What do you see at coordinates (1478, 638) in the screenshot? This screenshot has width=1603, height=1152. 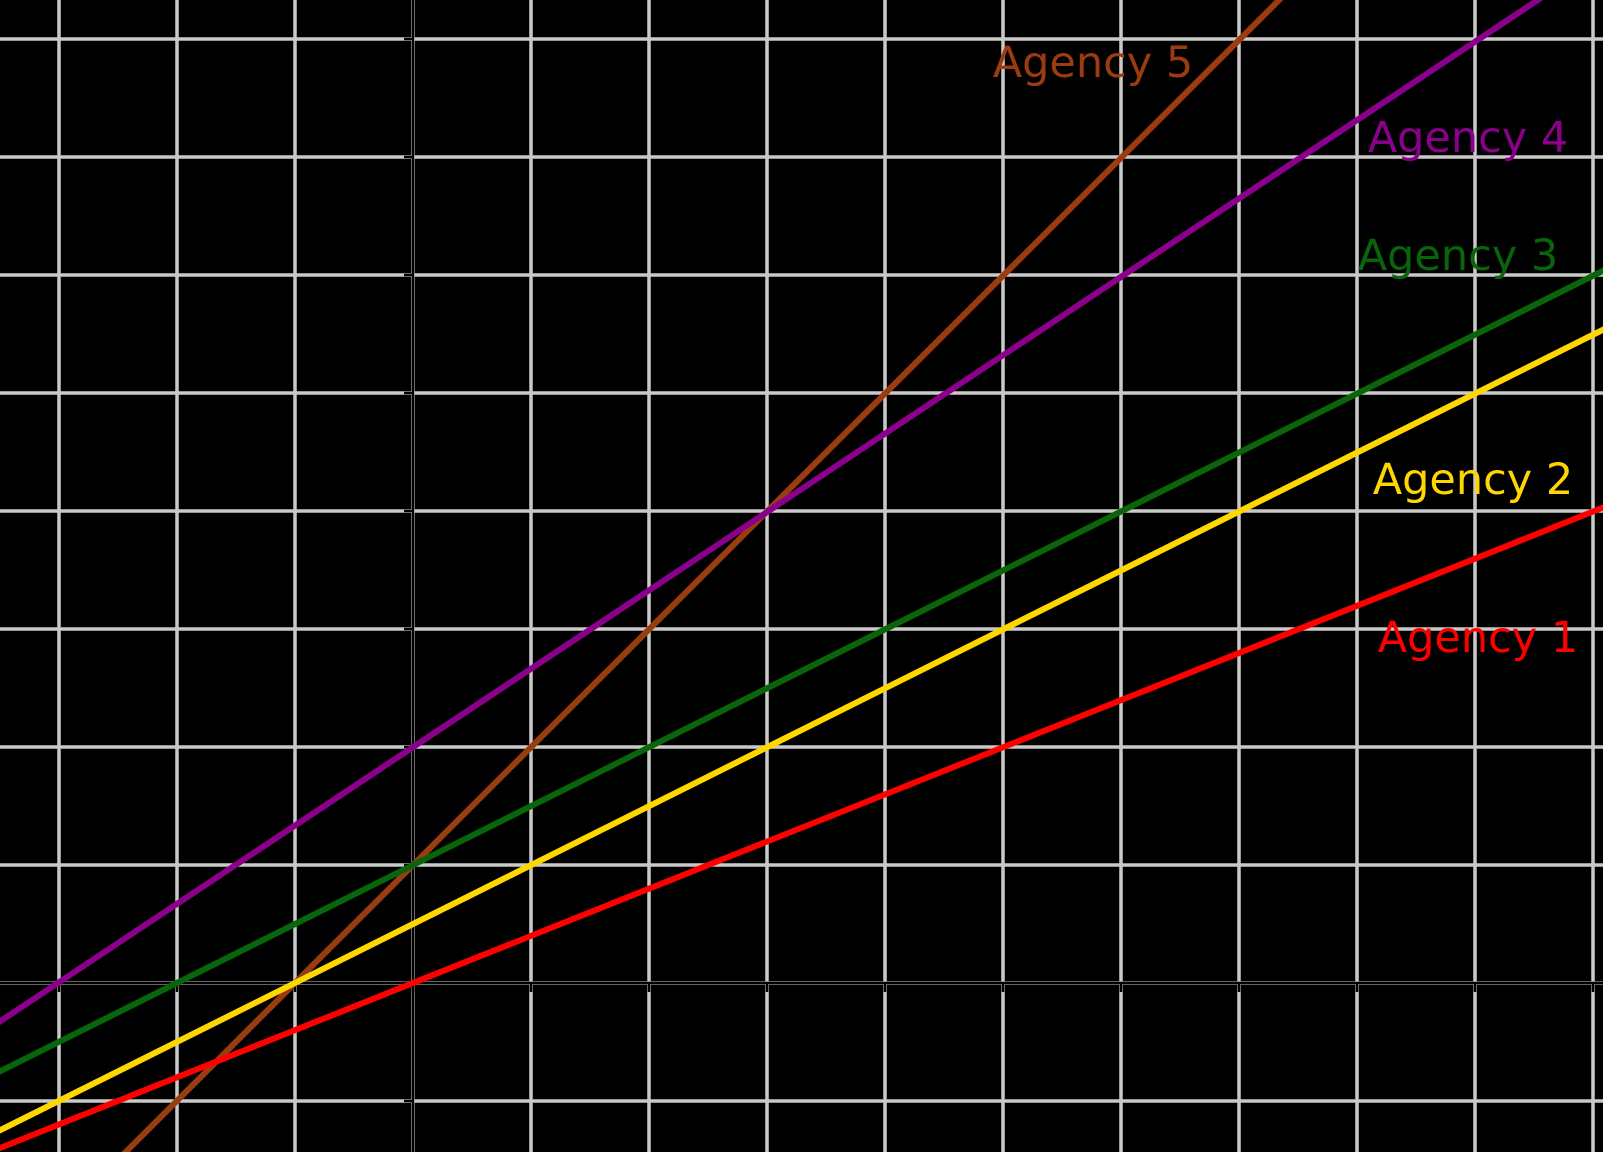 I see `series-label-agency-1: Agency 1` at bounding box center [1478, 638].